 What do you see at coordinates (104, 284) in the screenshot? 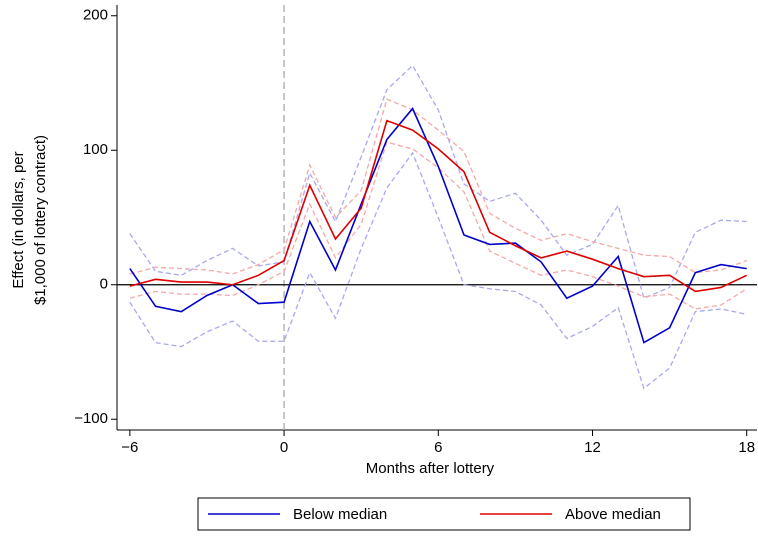
I see `y-tick-label: 0` at bounding box center [104, 284].